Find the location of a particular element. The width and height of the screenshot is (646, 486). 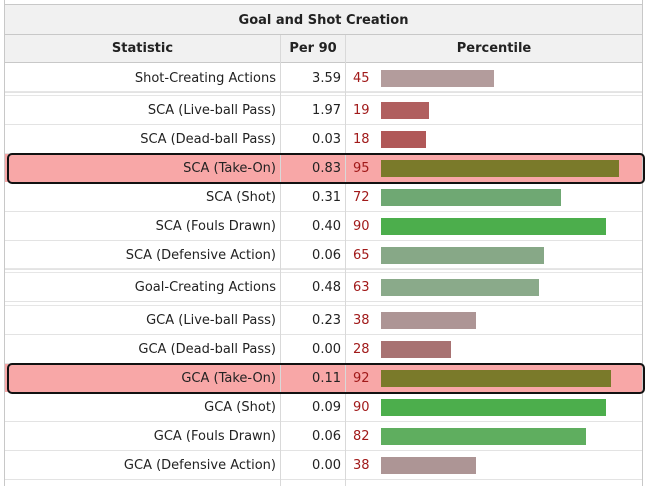

stat-label: SCA (Fouls Drawn) is located at coordinates (215, 226).